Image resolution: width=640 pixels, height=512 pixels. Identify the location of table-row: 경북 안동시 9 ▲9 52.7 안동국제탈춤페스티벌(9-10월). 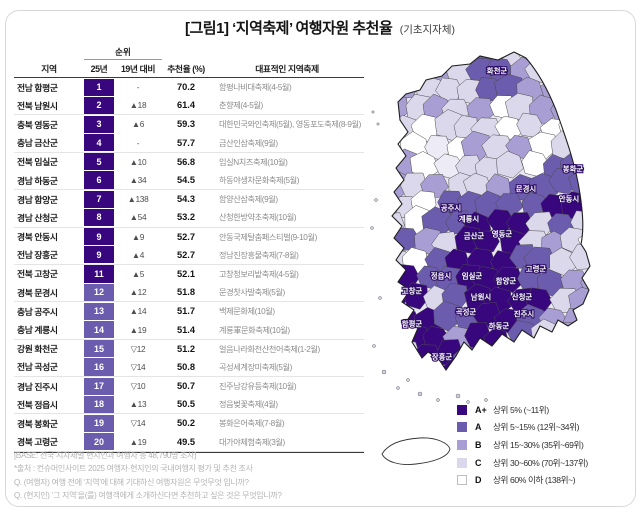
(189, 237).